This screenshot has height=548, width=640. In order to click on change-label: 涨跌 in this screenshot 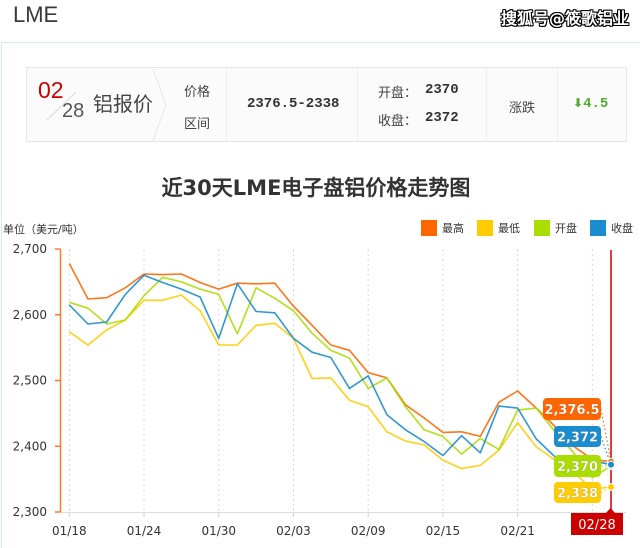, I will do `click(522, 108)`.